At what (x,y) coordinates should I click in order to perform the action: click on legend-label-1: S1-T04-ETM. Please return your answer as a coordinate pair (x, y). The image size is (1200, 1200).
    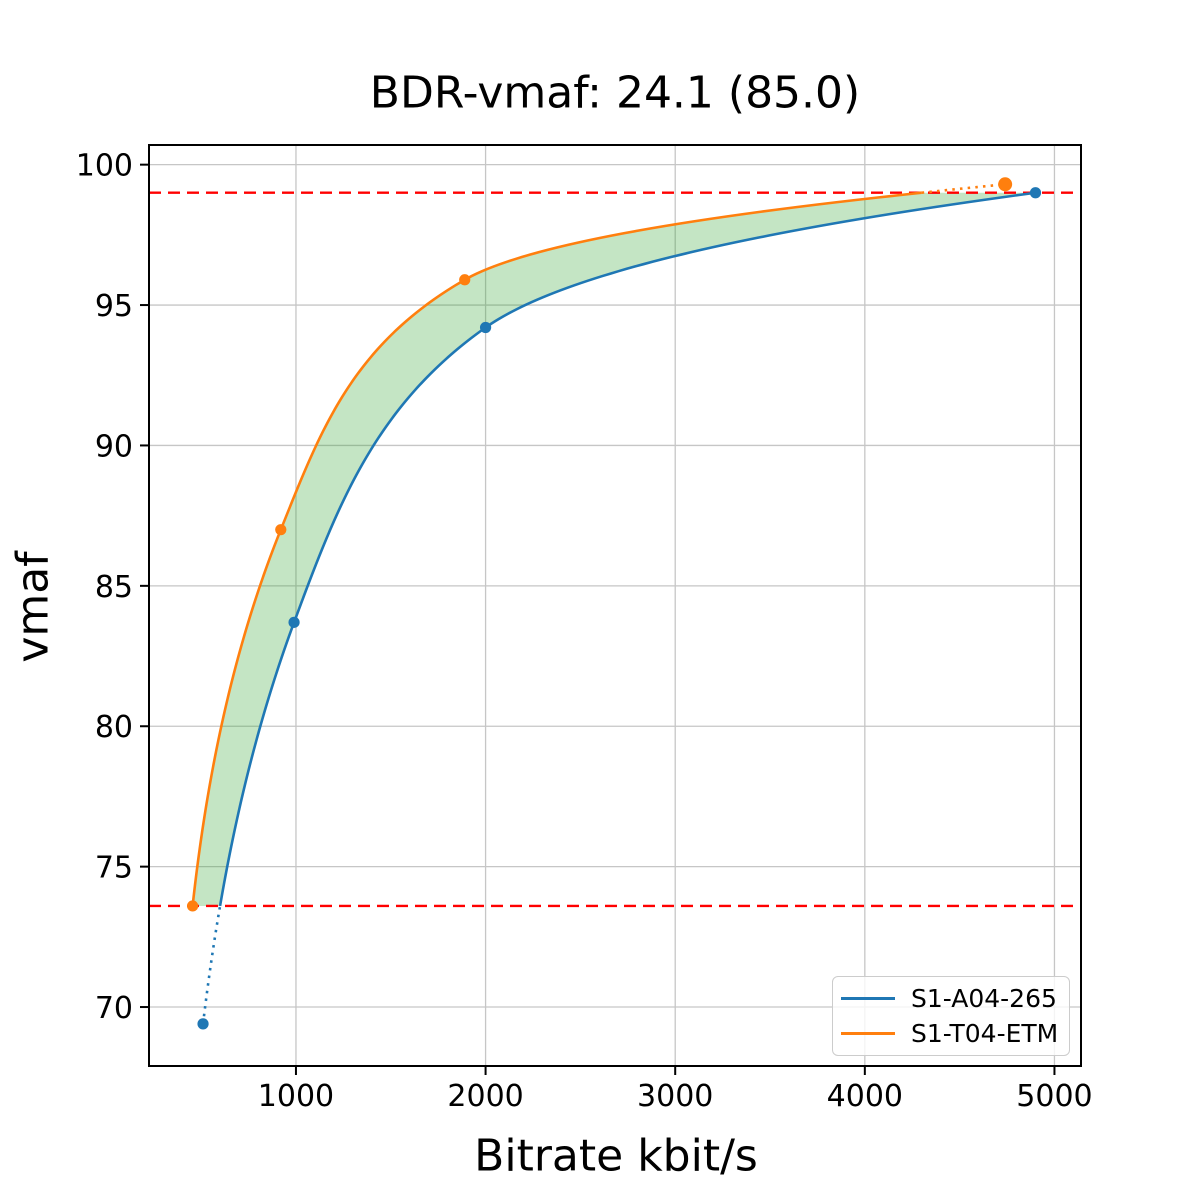
    Looking at the image, I should click on (985, 1033).